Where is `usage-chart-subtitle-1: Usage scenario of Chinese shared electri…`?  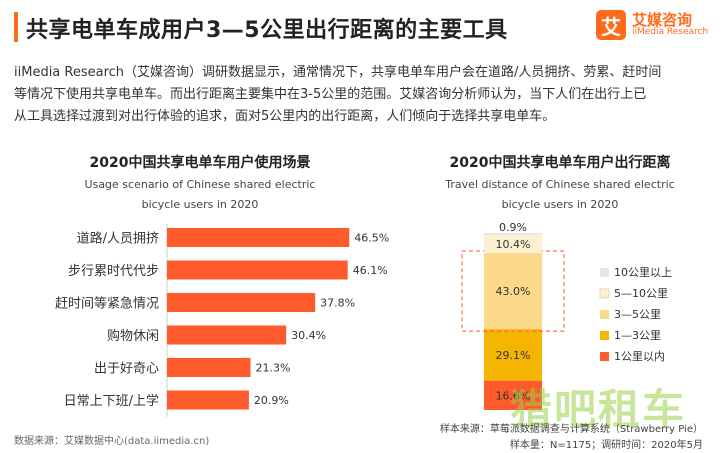 usage-chart-subtitle-1: Usage scenario of Chinese shared electri… is located at coordinates (200, 184).